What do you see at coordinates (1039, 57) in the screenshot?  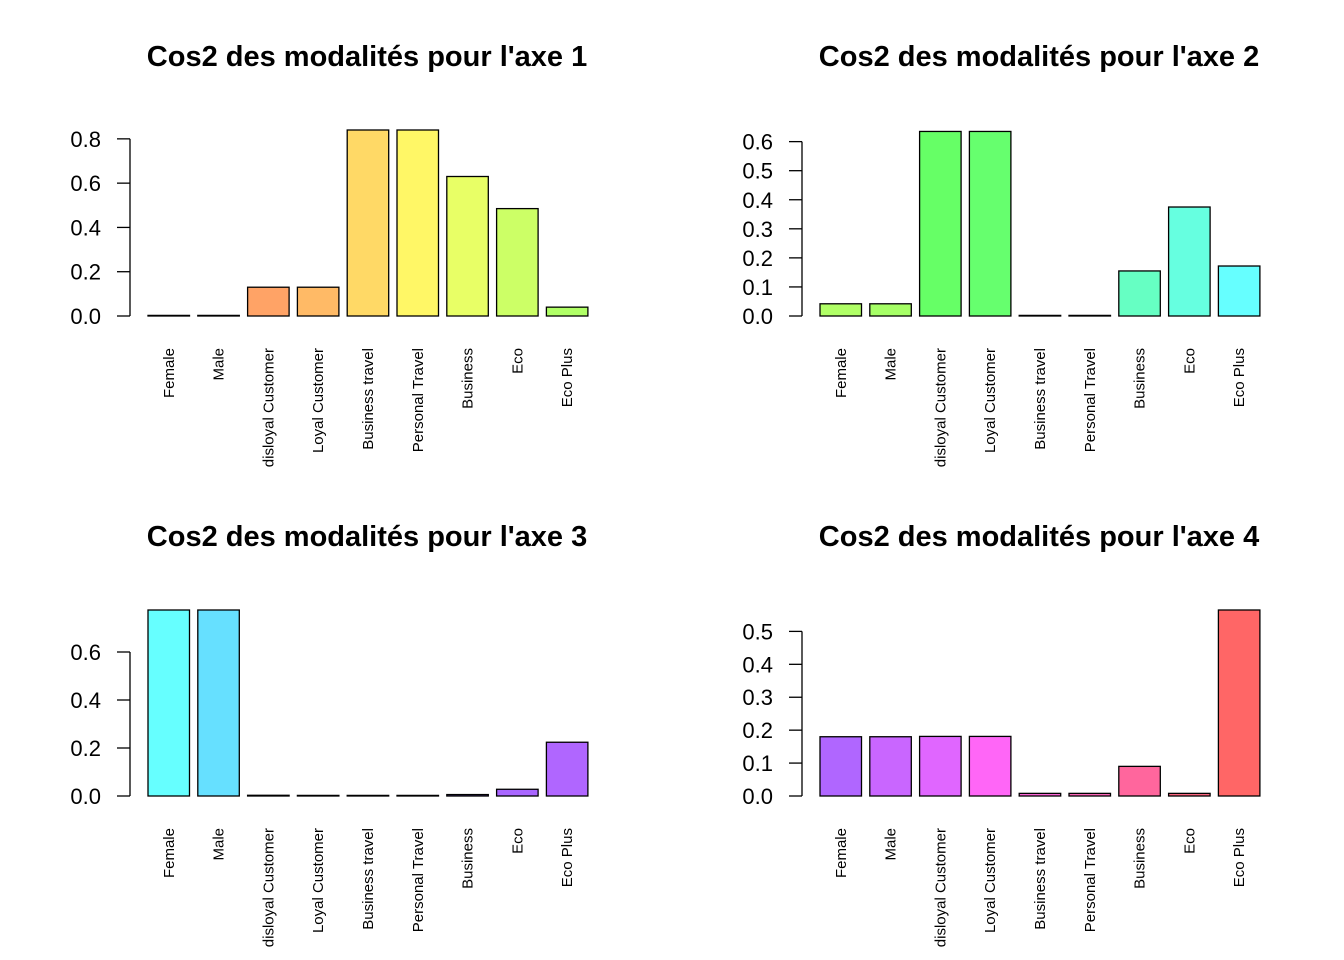 I see `chart-title: Cos2 des modalités pour l'axe 2` at bounding box center [1039, 57].